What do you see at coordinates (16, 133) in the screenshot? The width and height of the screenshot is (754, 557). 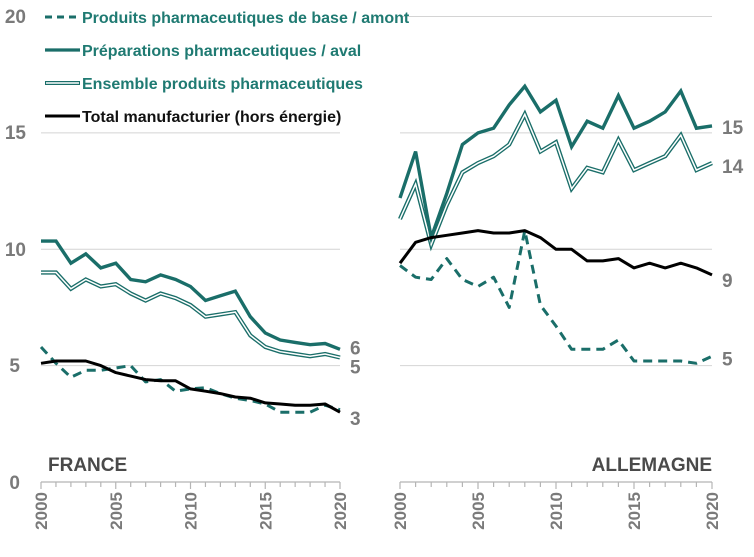 I see `y-tick-label: 15` at bounding box center [16, 133].